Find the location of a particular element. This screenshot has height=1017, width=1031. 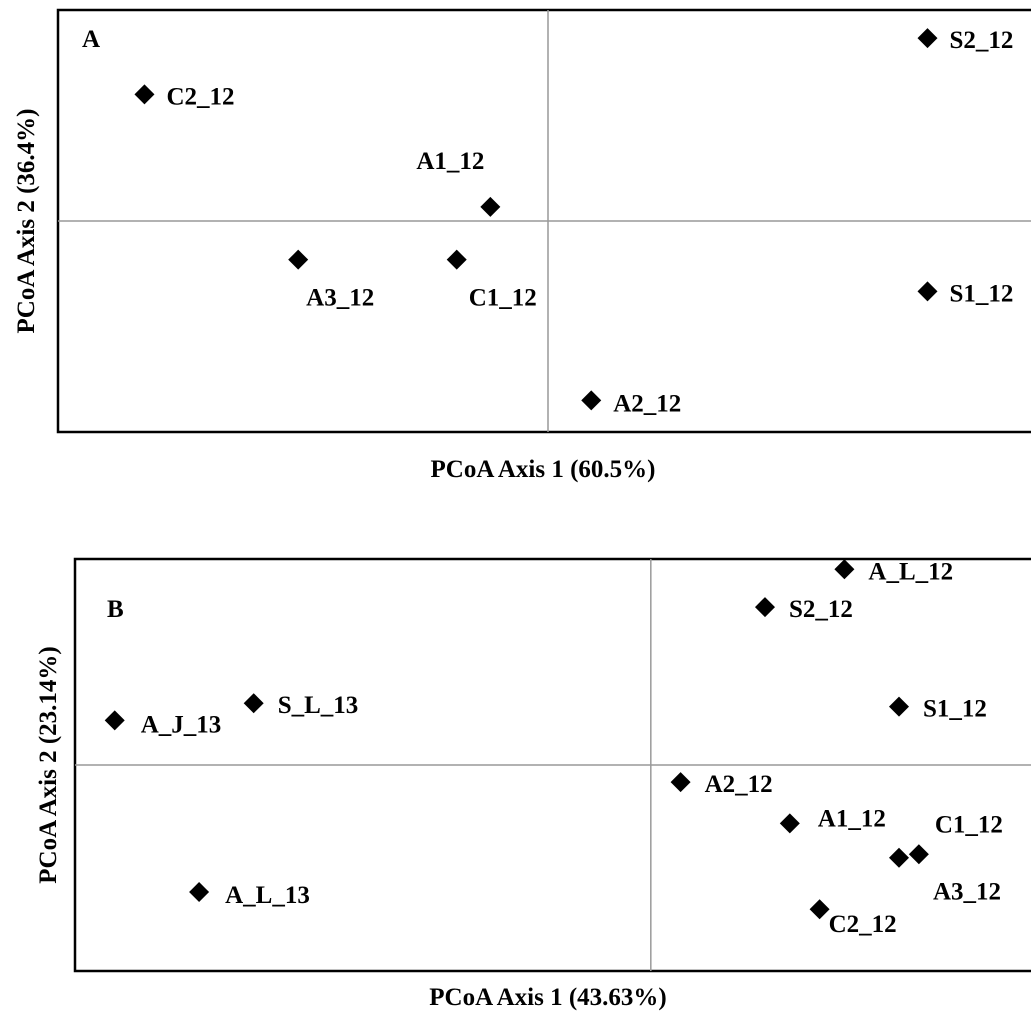

panel-a-y-axis-label: PCoA Axis 2 (36.4%) is located at coordinates (26, 221).